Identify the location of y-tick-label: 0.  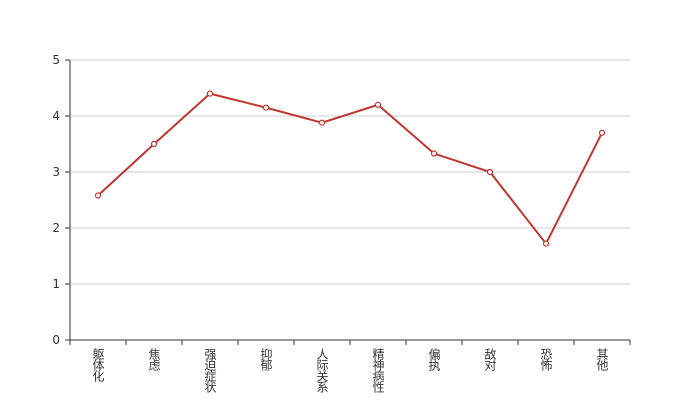
(56, 340).